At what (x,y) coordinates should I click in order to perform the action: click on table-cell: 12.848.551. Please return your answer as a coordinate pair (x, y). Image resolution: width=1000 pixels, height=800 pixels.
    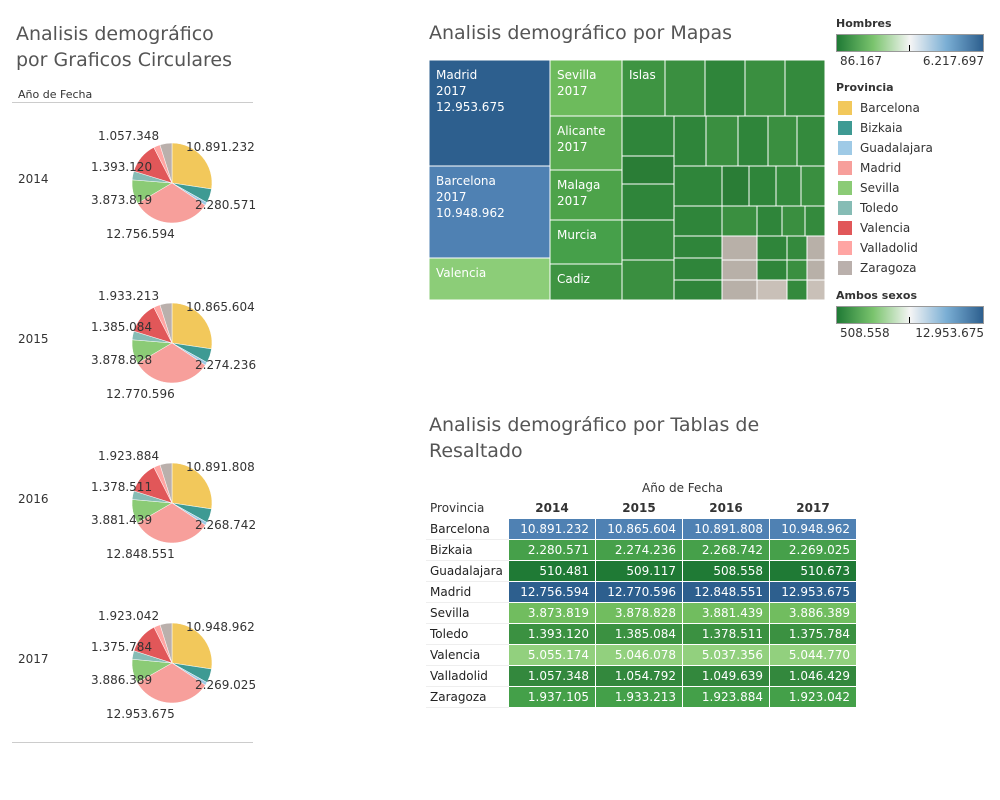
    Looking at the image, I should click on (726, 592).